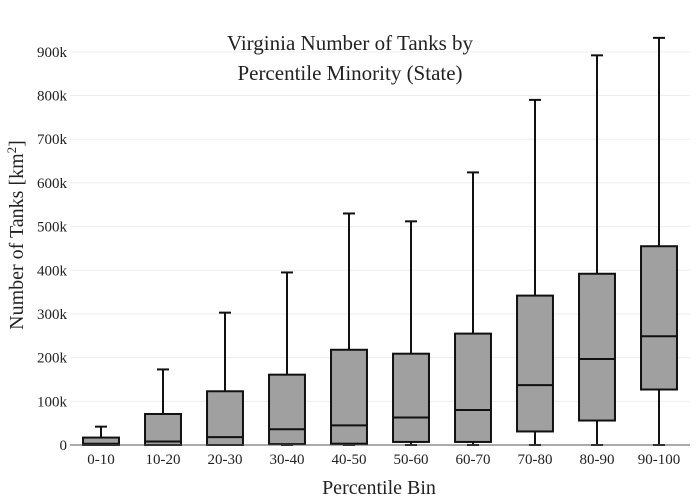 This screenshot has width=700, height=500. I want to click on y-tick-label: 700k, so click(52, 140).